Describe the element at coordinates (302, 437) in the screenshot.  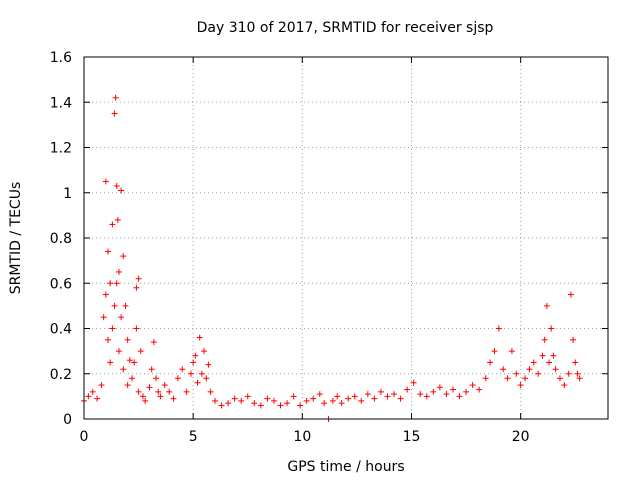
I see `x-tick-label: 10` at that location.